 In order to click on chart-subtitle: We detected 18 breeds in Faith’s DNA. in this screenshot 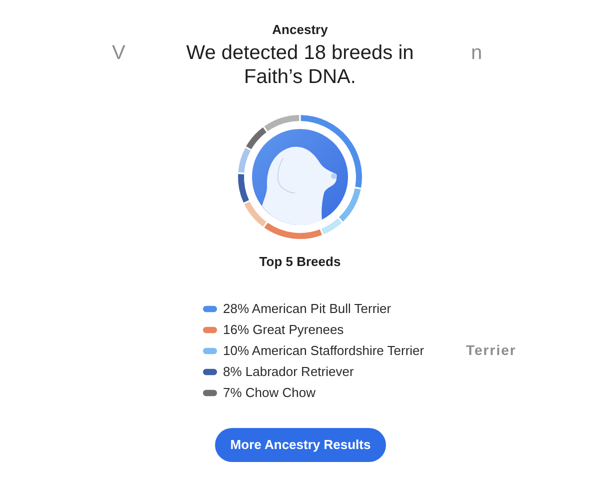, I will do `click(300, 65)`.